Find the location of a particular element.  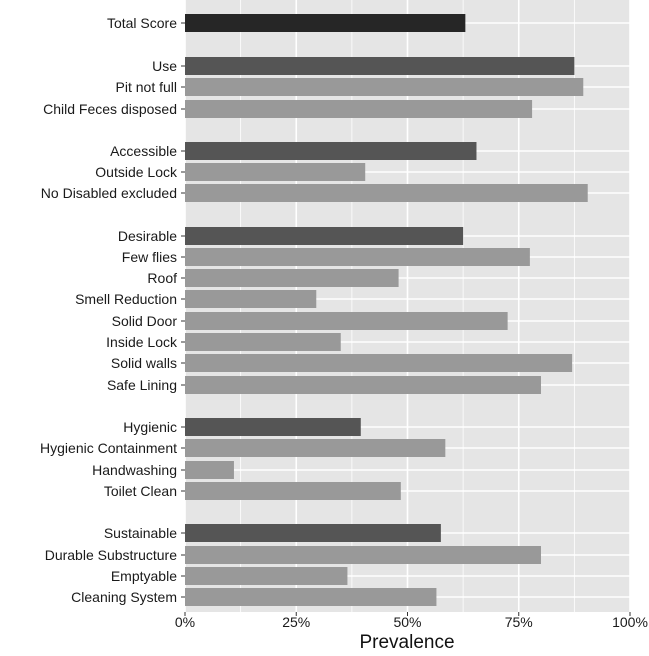

category-label: Solid walls is located at coordinates (144, 363).